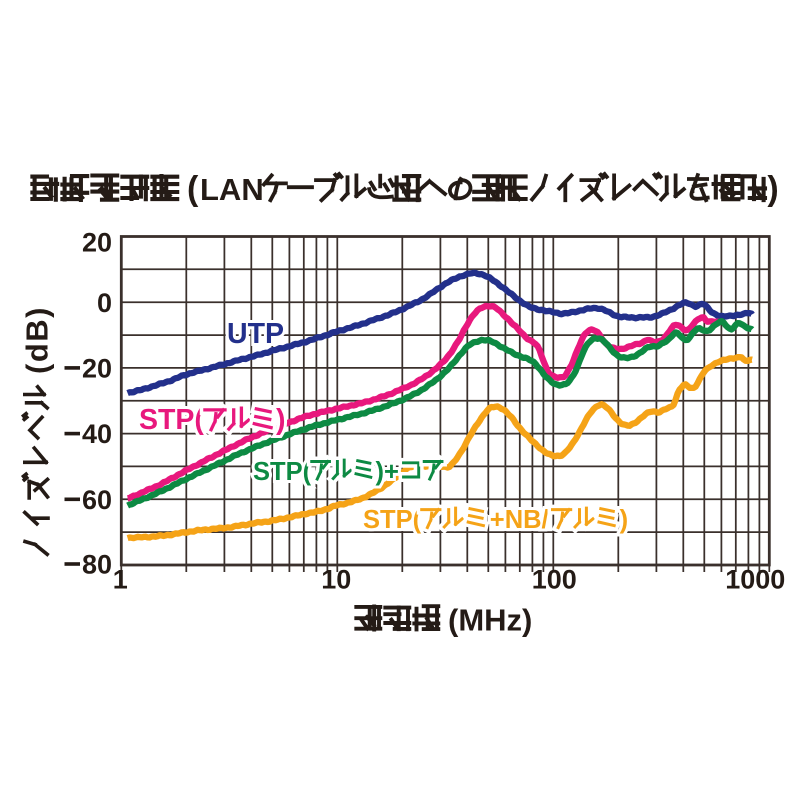  What do you see at coordinates (97, 500) in the screenshot?
I see `svg-text: 60` at bounding box center [97, 500].